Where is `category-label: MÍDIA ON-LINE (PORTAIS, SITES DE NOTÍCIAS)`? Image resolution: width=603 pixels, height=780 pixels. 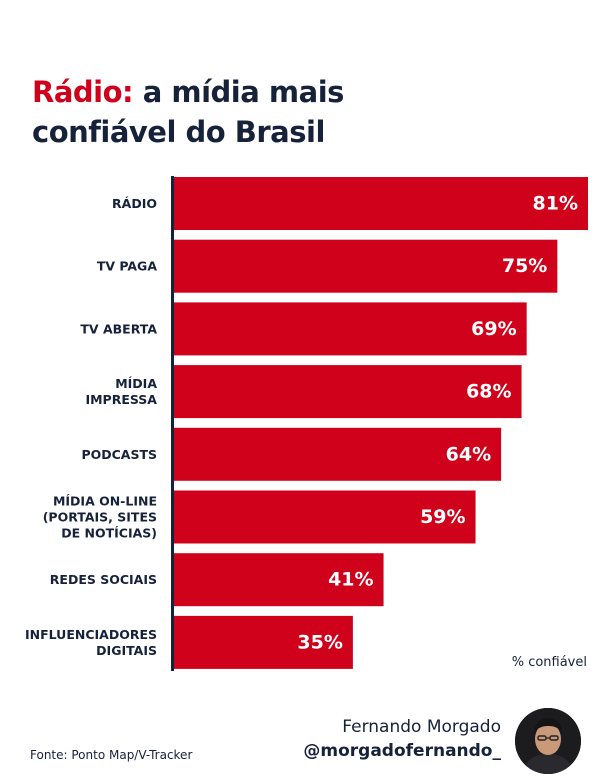 category-label: MÍDIA ON-LINE (PORTAIS, SITES DE NOTÍCIAS) is located at coordinates (100, 517).